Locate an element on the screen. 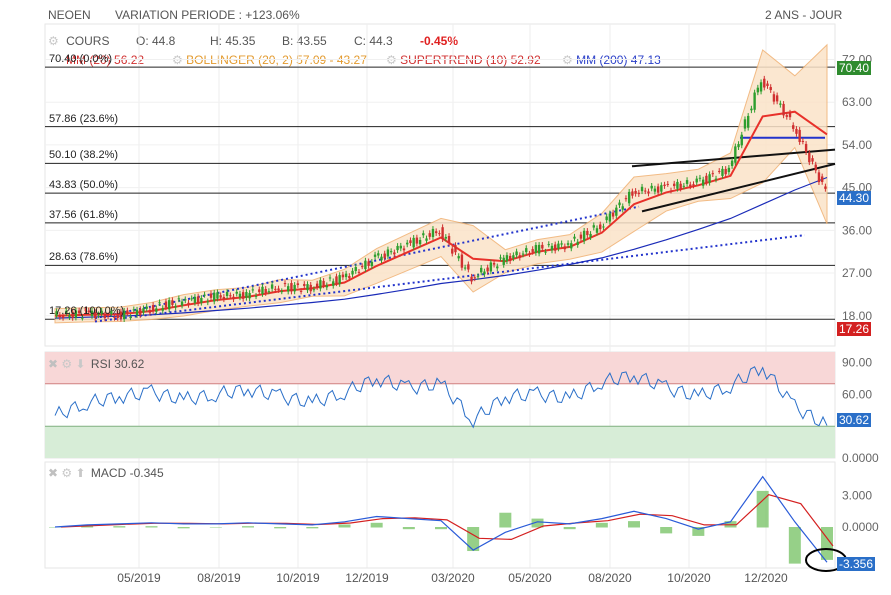 This screenshot has height=595, width=891. supertrend-legend: ⚙ SUPERTREND (10) 52.92 is located at coordinates (463, 60).